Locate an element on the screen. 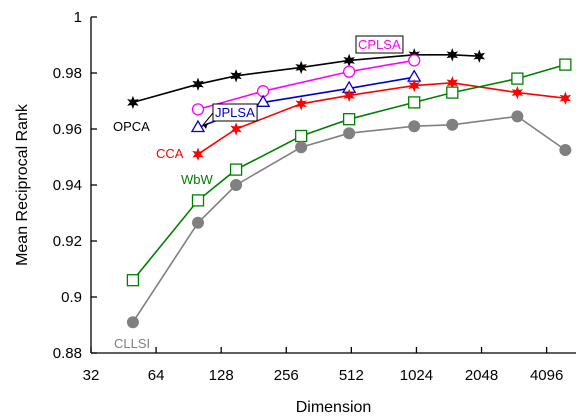 Image resolution: width=582 pixels, height=417 pixels. y-tick-label: 1 is located at coordinates (78, 17).